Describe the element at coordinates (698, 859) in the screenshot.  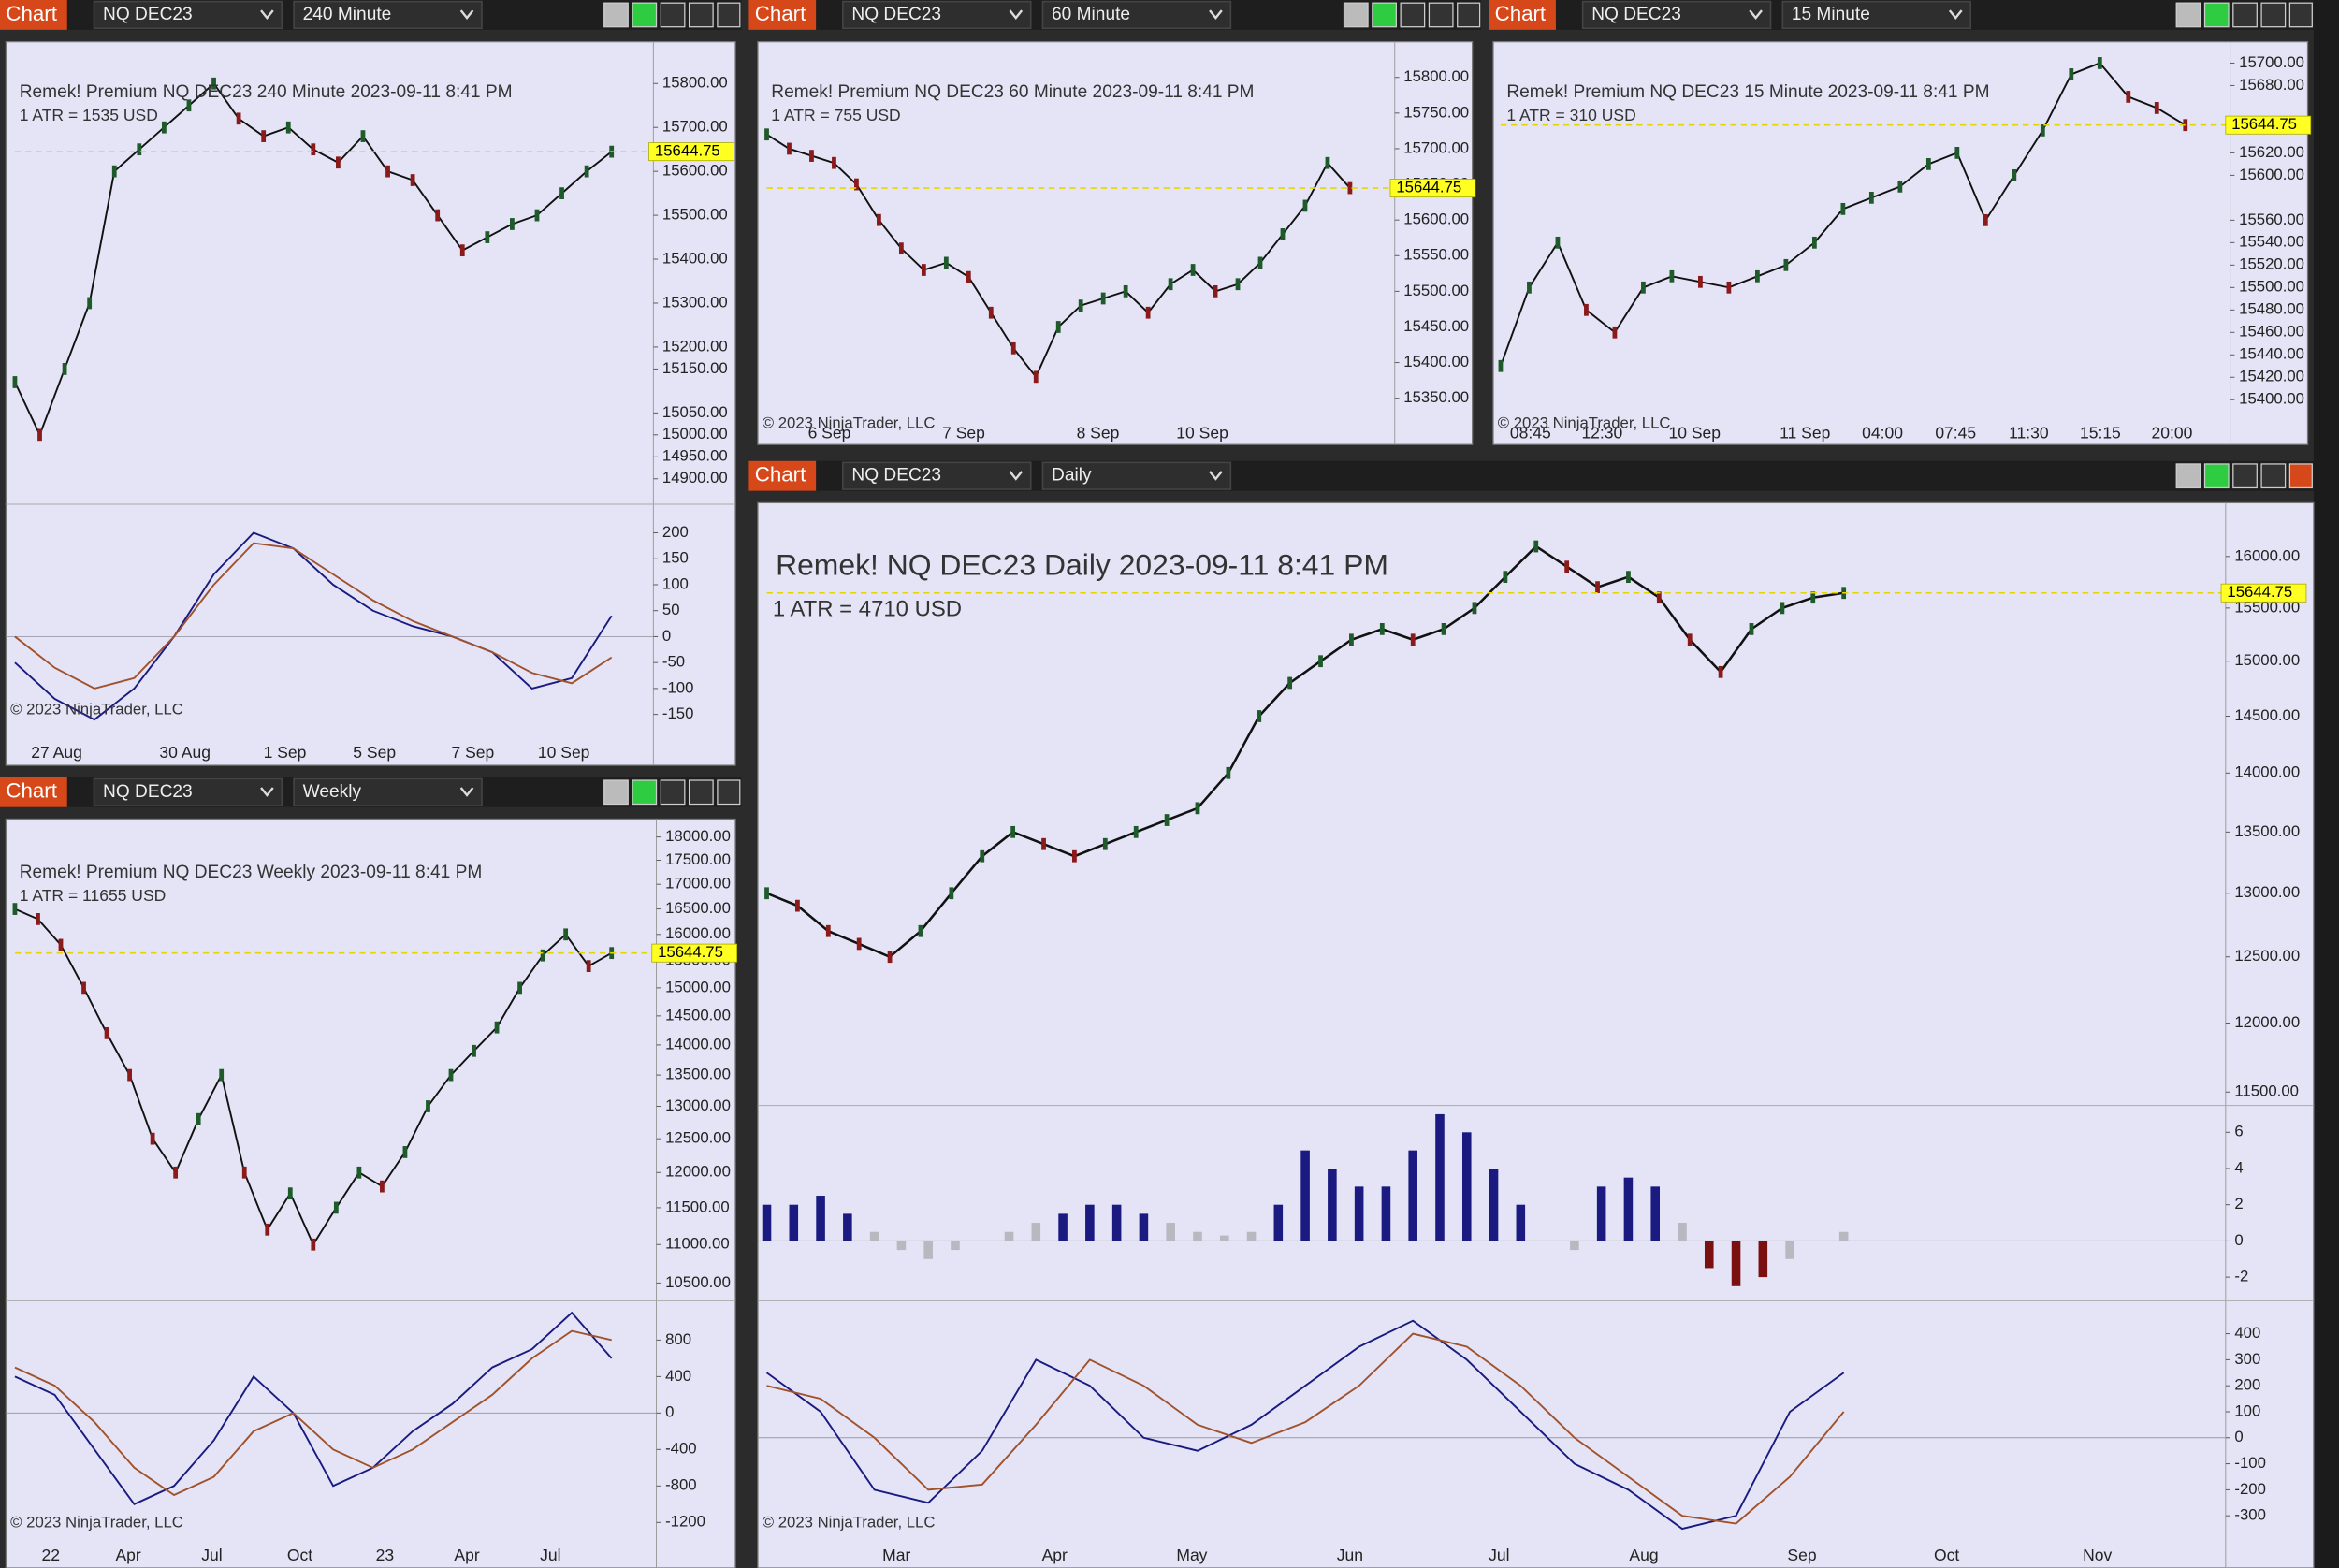
I see `y-tick-label: 17500.00` at that location.